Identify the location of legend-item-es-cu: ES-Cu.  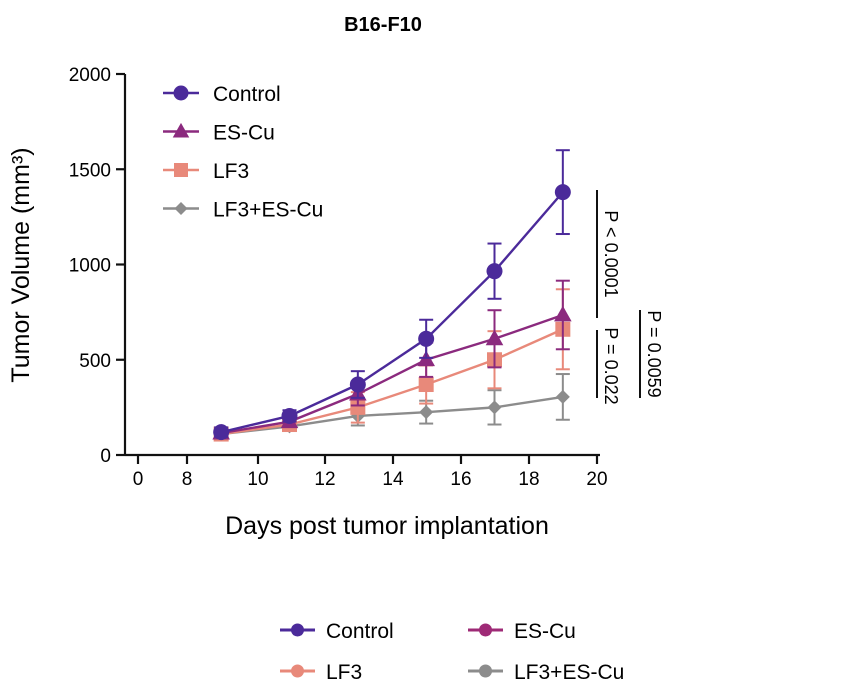
(219, 133).